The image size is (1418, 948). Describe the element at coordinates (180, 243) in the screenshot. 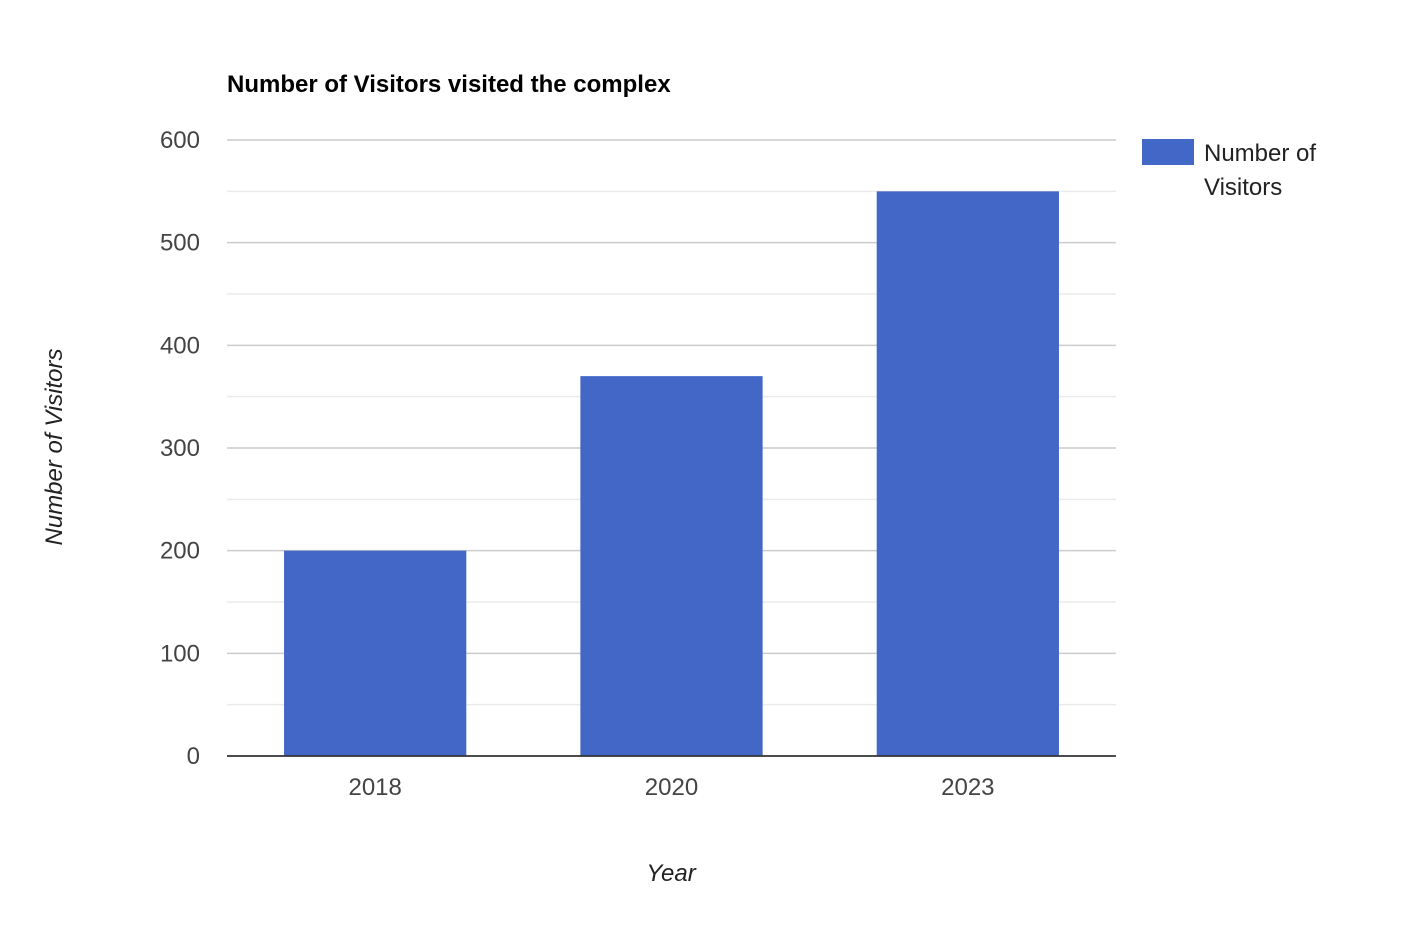

I see `y-tick-label: 500` at that location.